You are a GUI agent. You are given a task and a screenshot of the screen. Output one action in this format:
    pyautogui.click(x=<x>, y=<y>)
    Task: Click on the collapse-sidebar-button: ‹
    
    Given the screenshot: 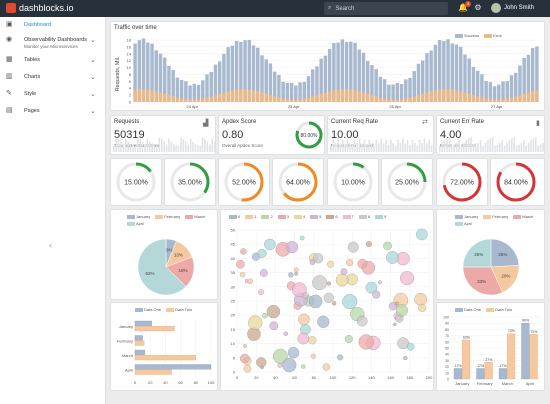 What is the action you would take?
    pyautogui.click(x=50, y=245)
    